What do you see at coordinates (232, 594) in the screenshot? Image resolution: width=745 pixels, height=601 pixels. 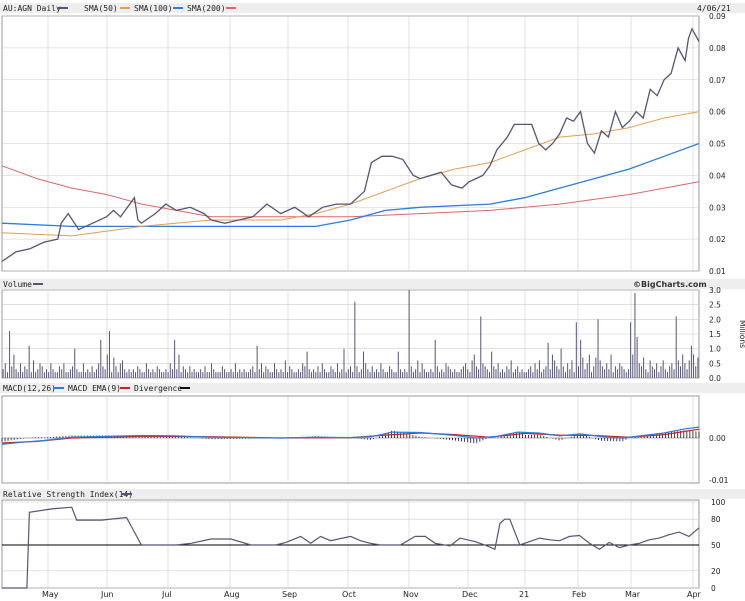 I see `month-label: Aug` at bounding box center [232, 594].